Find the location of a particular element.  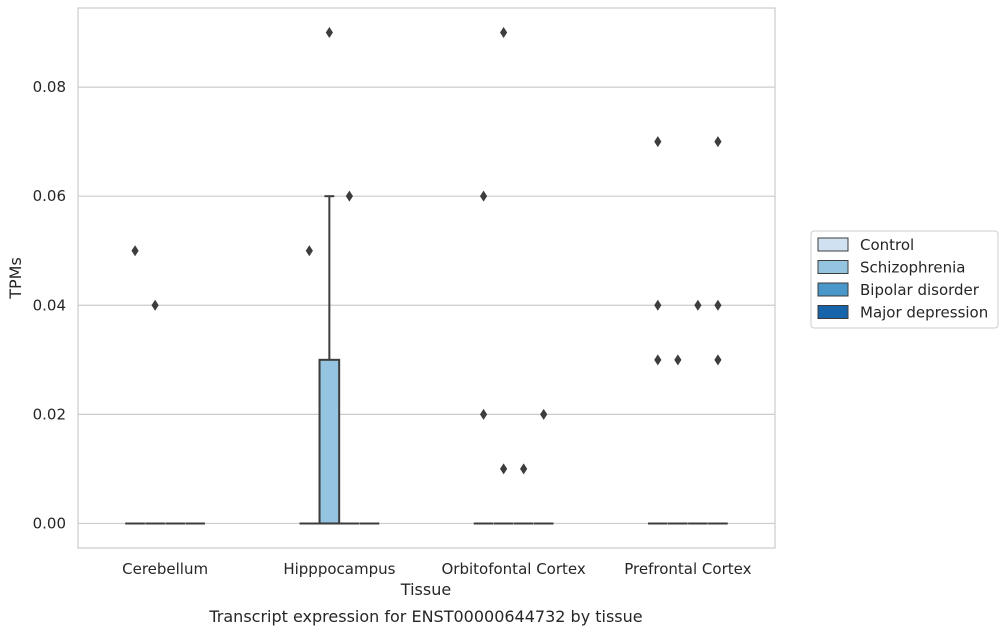

x-tick-label: Cerebellum is located at coordinates (165, 569).